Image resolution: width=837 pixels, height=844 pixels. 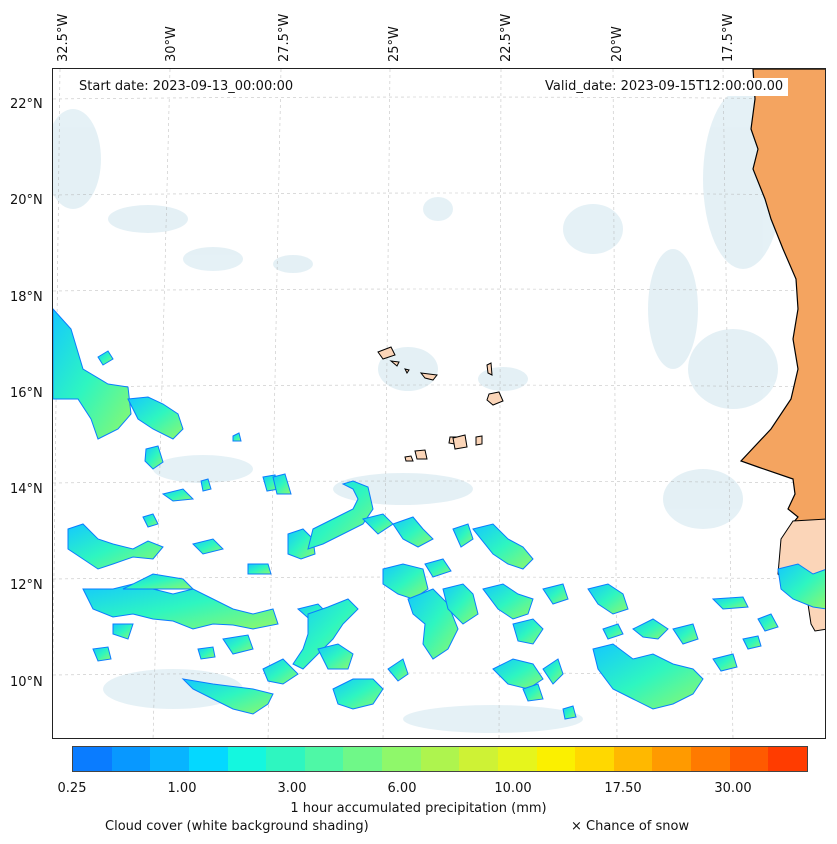 I want to click on colorbar-tick-3-00: 3.00, so click(x=292, y=788).